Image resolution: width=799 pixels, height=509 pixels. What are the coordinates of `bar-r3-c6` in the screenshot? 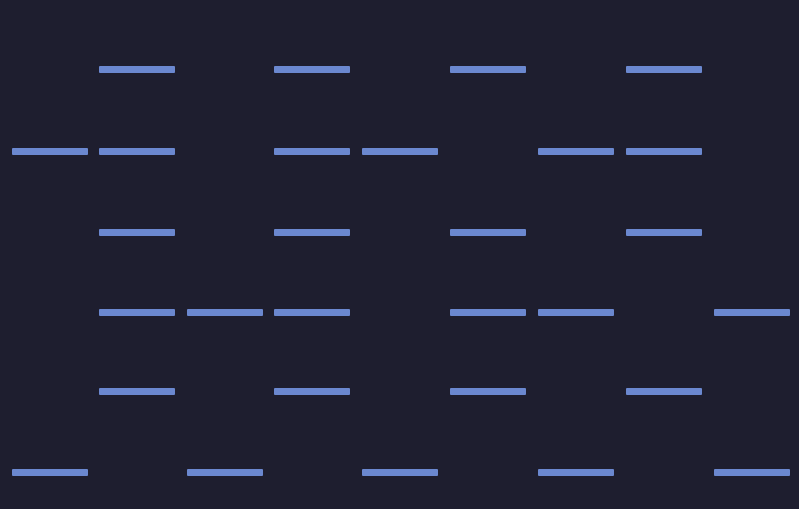 It's located at (576, 312).